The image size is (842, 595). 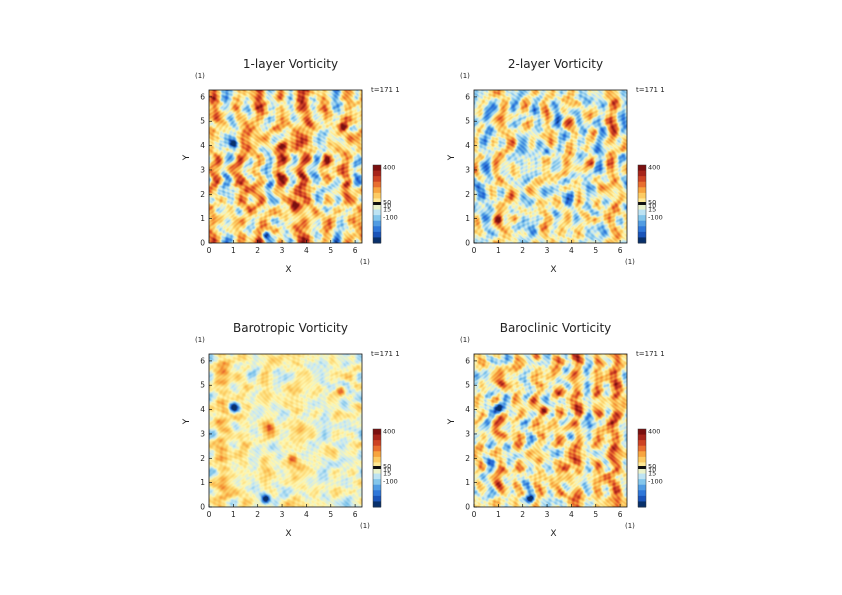 What do you see at coordinates (556, 328) in the screenshot?
I see `chart-title: Baroclinic Vorticity` at bounding box center [556, 328].